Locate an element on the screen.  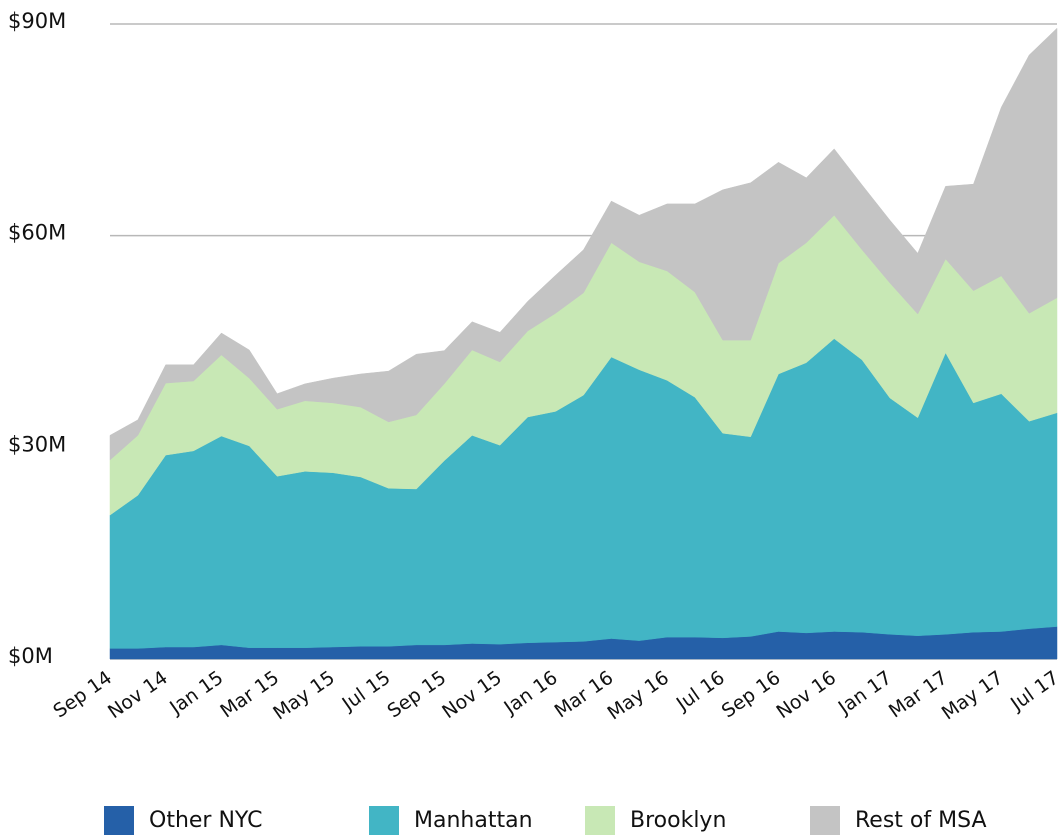
legend-item: Rest of MSA is located at coordinates (898, 821).